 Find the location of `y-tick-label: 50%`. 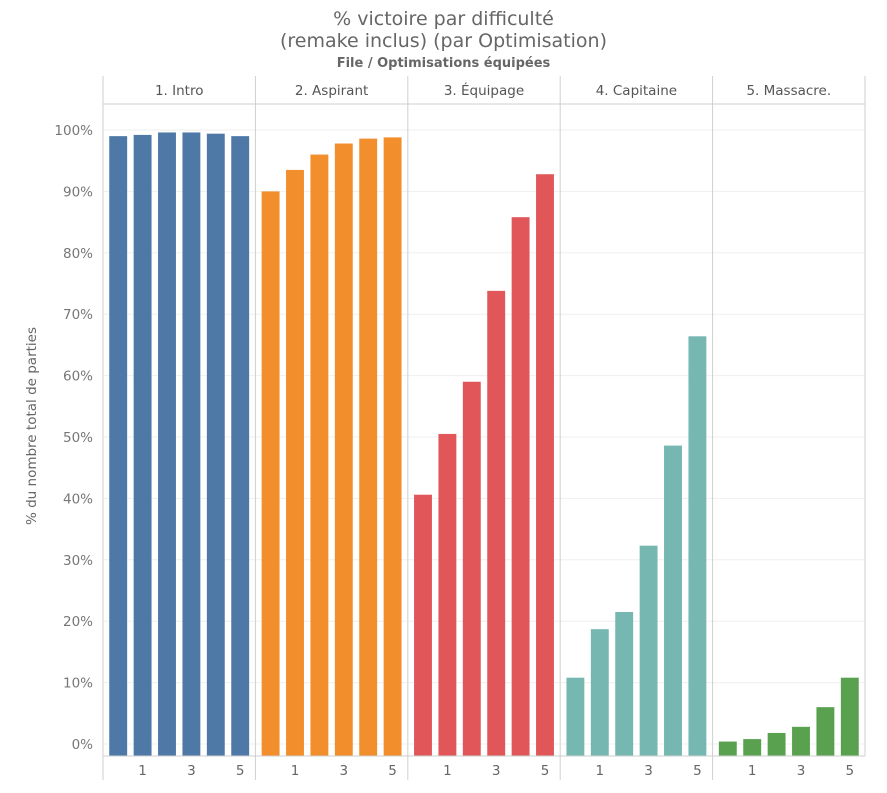

y-tick-label: 50% is located at coordinates (78, 438).